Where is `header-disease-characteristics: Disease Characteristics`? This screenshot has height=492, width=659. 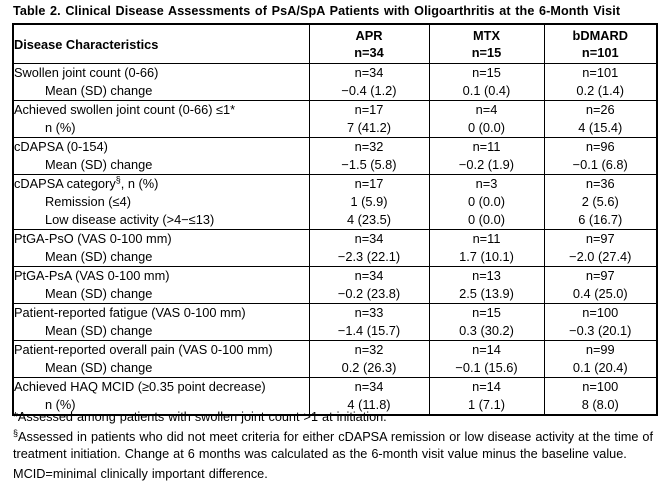 header-disease-characteristics: Disease Characteristics is located at coordinates (160, 44).